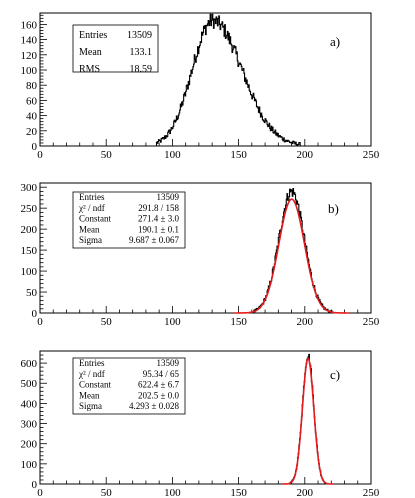 The width and height of the screenshot is (415, 498). Describe the element at coordinates (158, 385) in the screenshot. I see `stat-value: 622.4 ± 6.7` at that location.